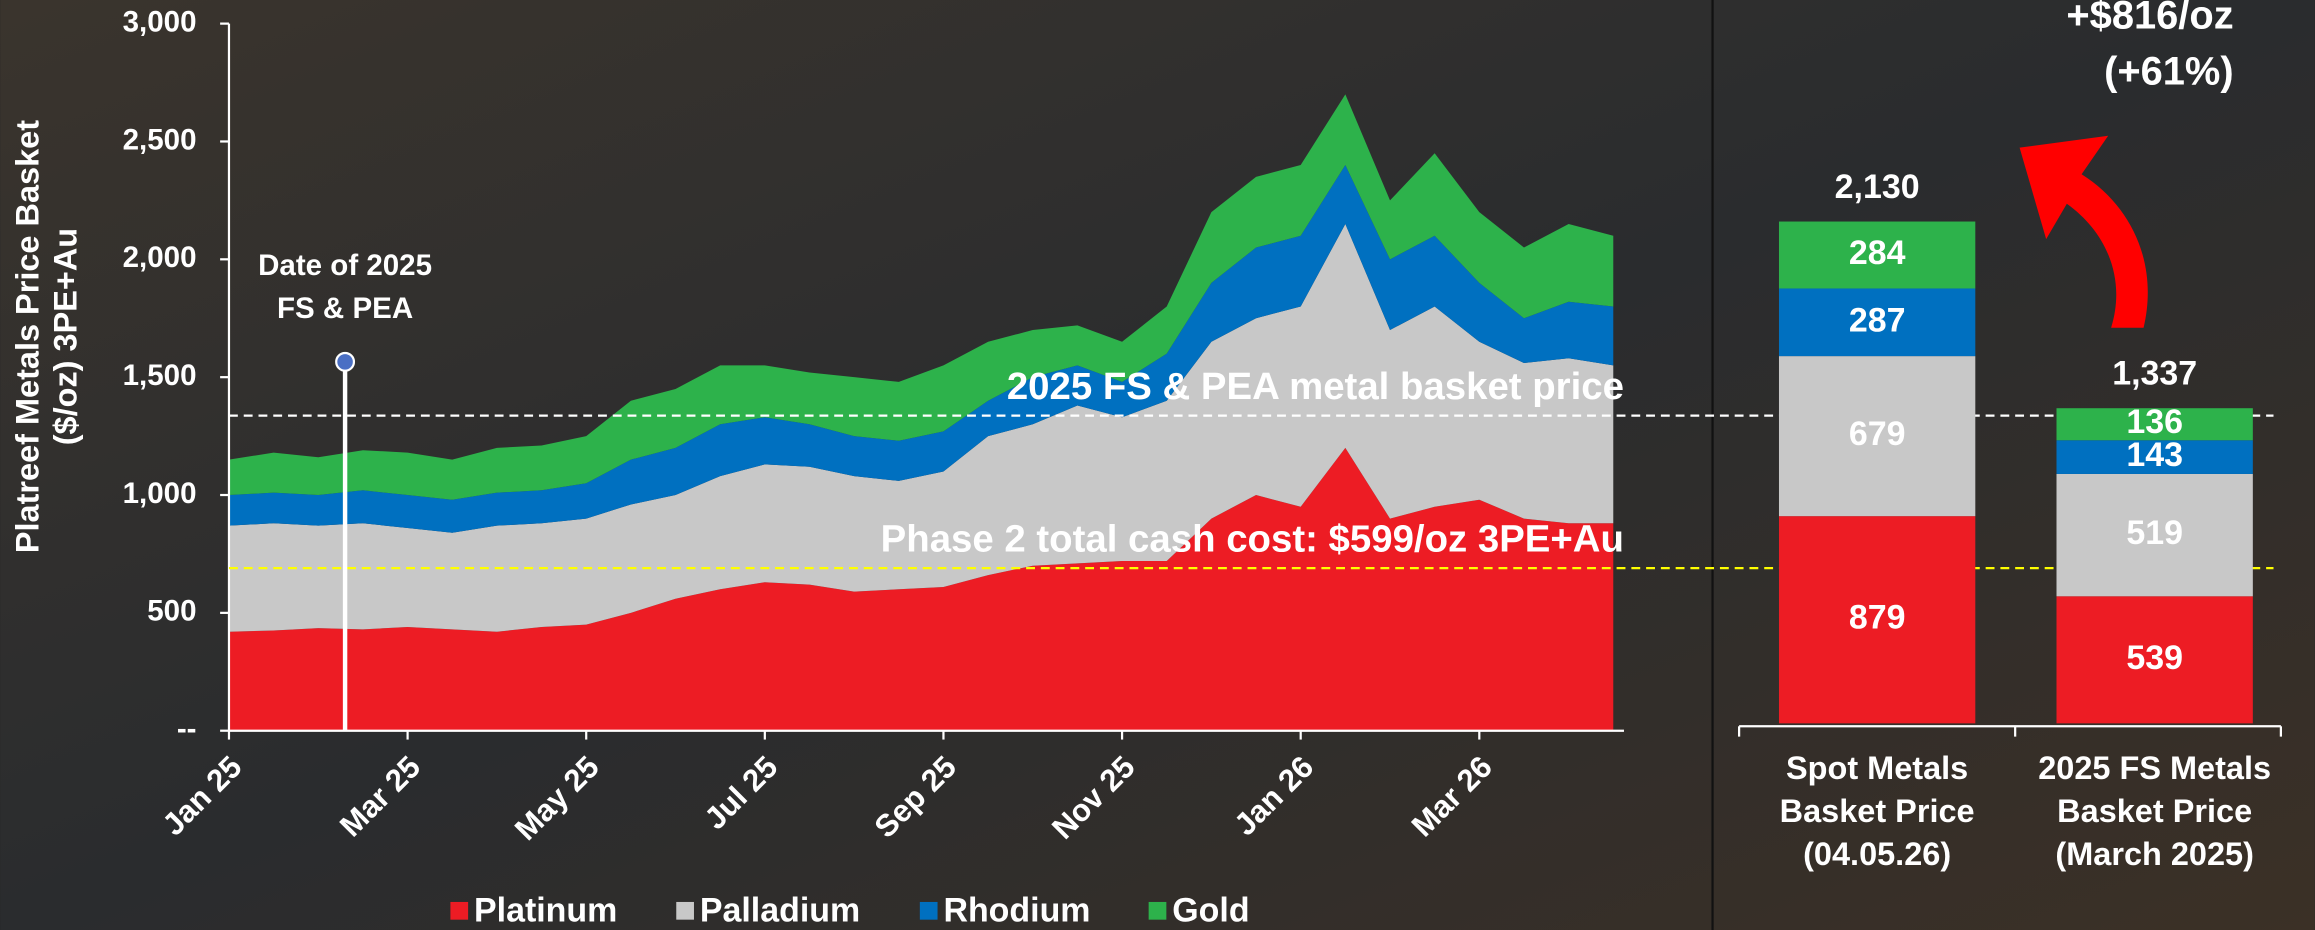 The image size is (2315, 930). Describe the element at coordinates (1315, 386) in the screenshot. I see `reference-label: 2025 FS & PEA metal basket price` at that location.